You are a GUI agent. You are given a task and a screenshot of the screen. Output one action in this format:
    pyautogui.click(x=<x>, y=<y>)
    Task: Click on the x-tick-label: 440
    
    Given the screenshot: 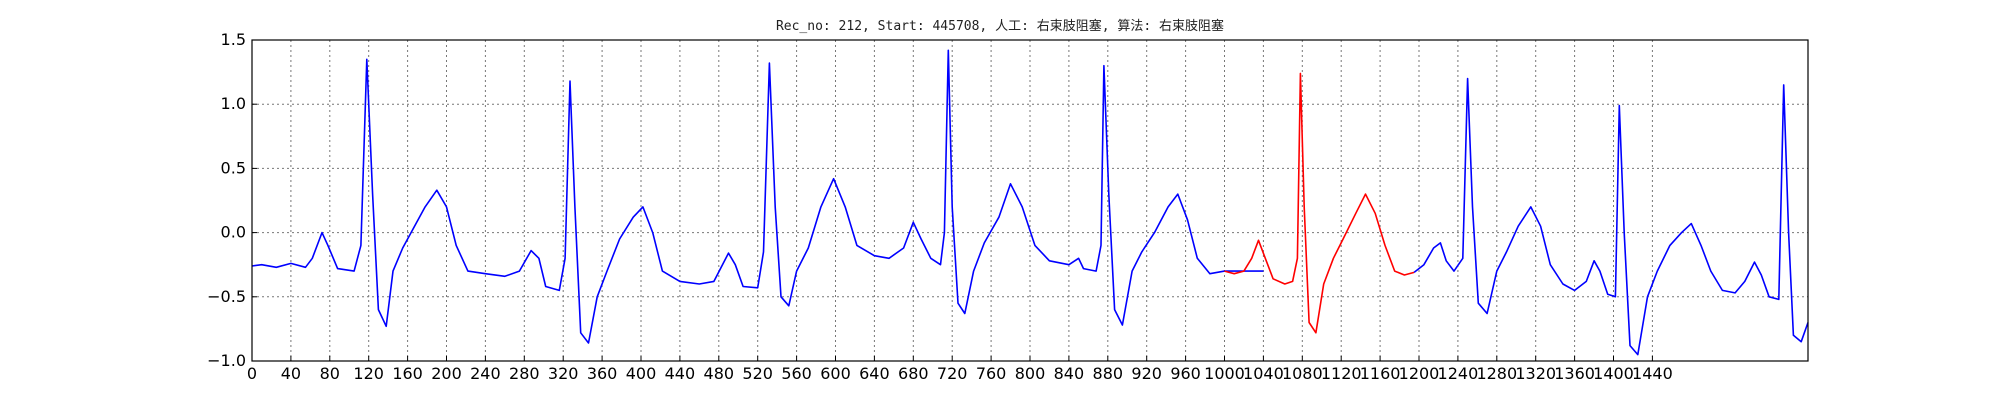 What is the action you would take?
    pyautogui.click(x=680, y=373)
    